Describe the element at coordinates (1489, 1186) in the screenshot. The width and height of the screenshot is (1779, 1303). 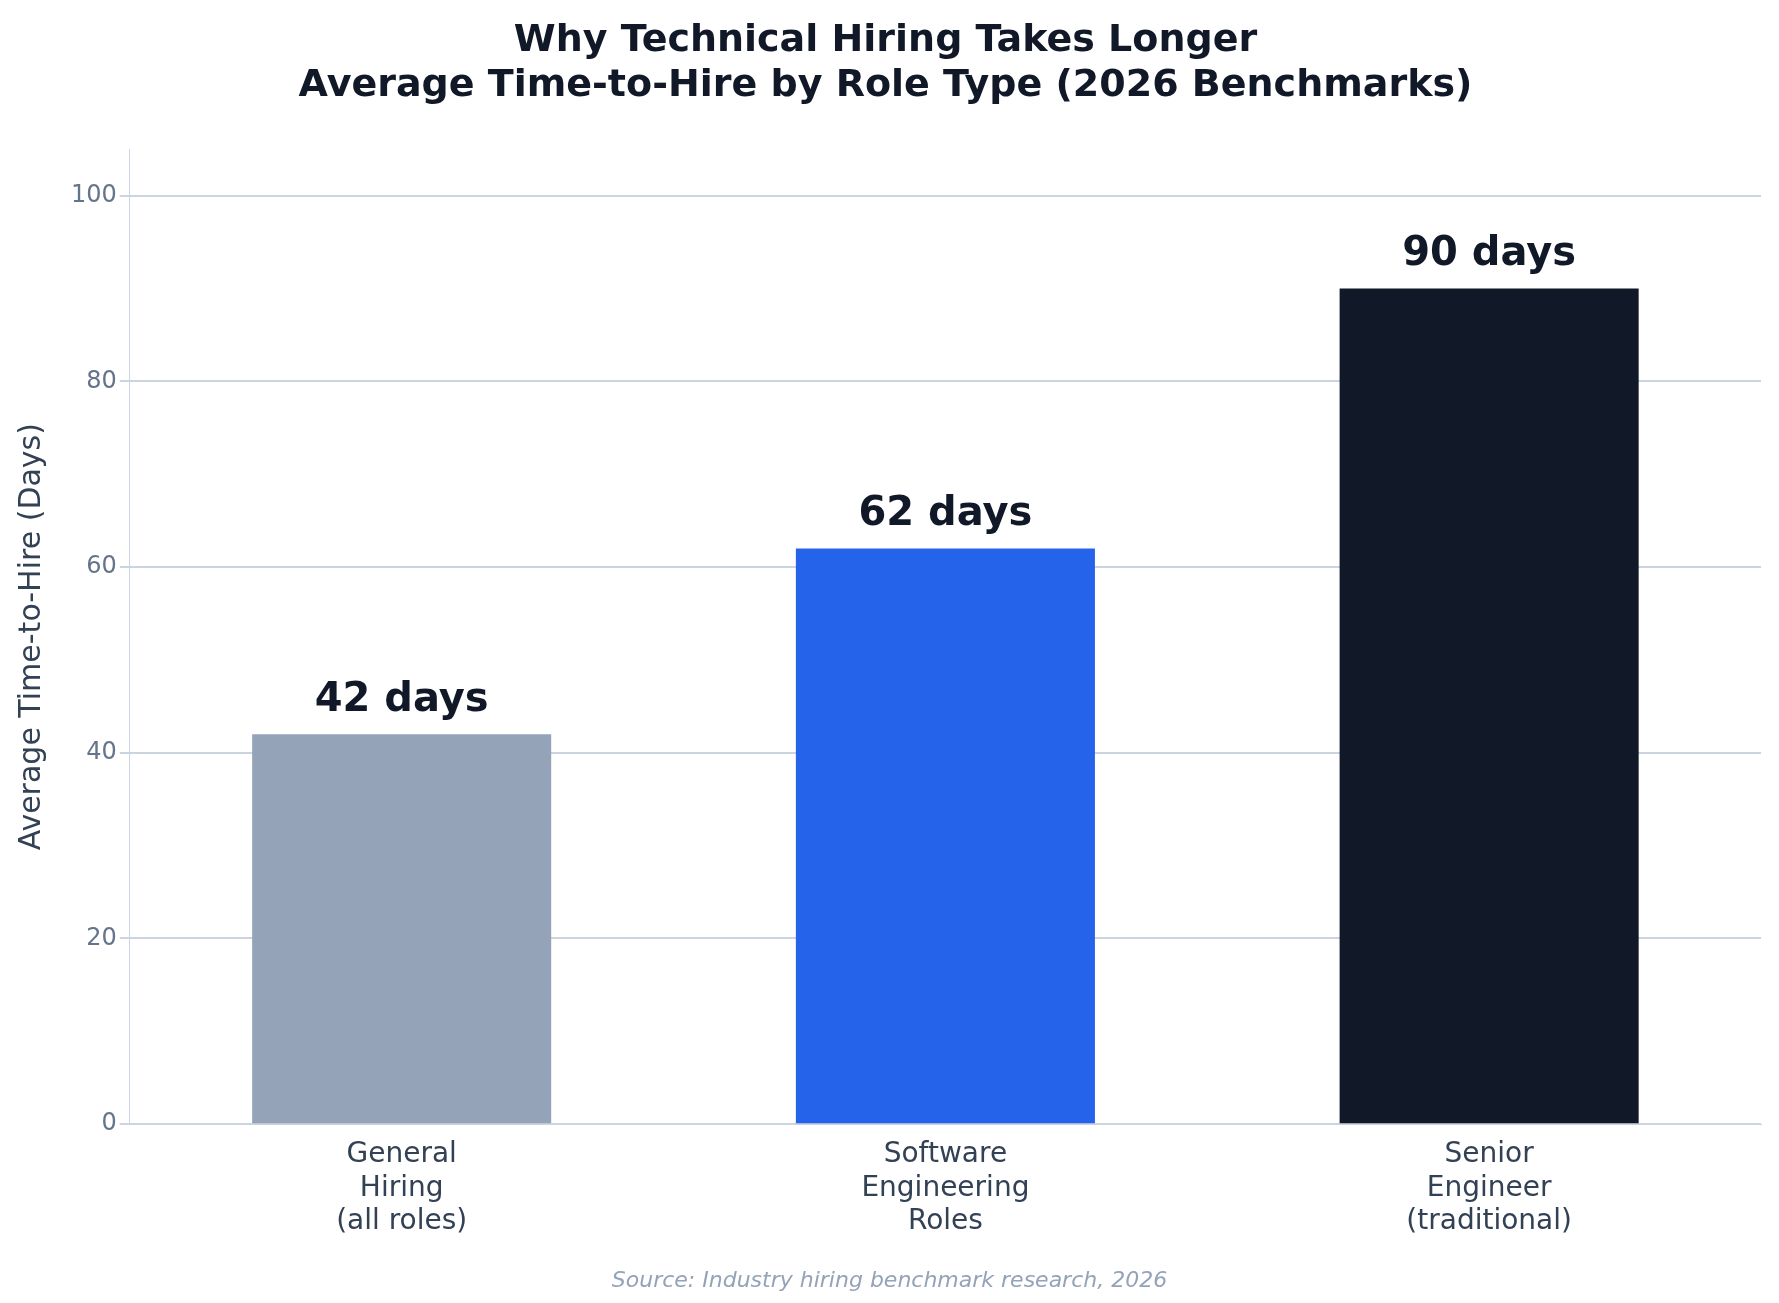
I see `x-tick-label: Senior Engineer (traditional)` at that location.